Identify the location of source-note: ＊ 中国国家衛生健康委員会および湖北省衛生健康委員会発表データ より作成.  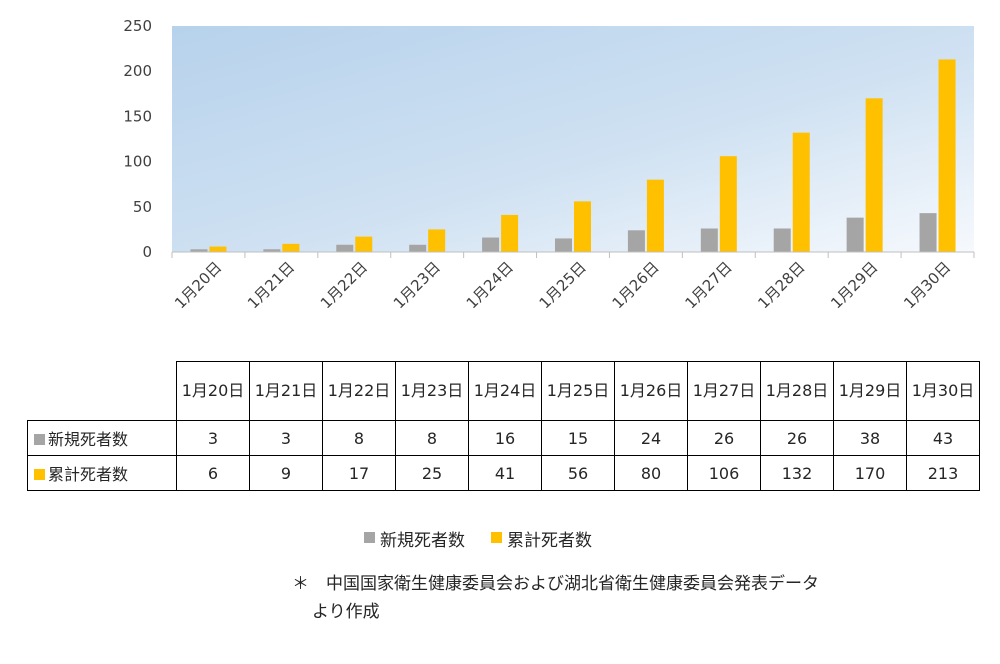
(642, 598).